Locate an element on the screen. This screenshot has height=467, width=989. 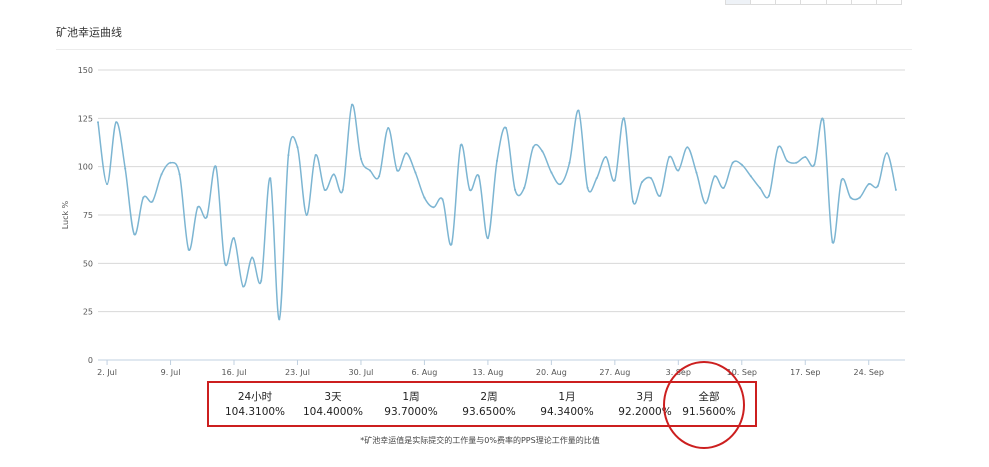
stat-item: 1周 93.7000% is located at coordinates (411, 405).